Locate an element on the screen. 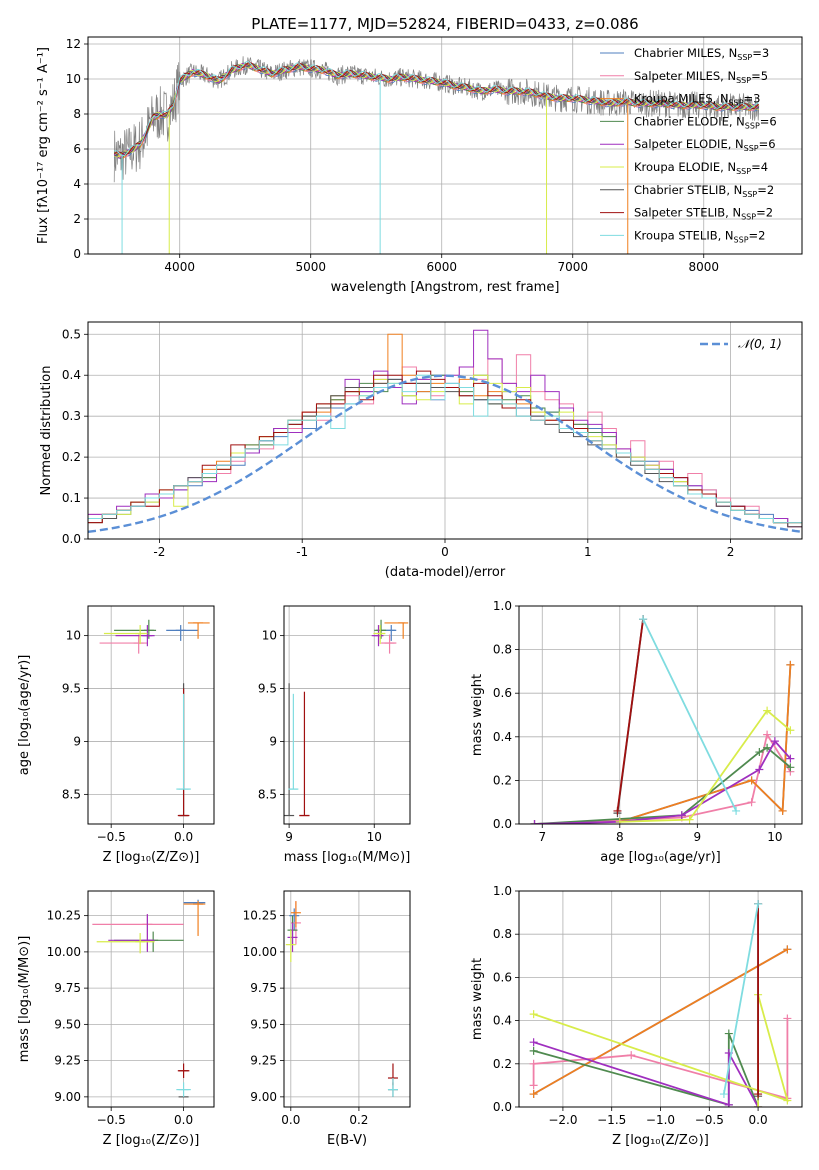  y-tick-label: 0.2 is located at coordinates (502, 780).